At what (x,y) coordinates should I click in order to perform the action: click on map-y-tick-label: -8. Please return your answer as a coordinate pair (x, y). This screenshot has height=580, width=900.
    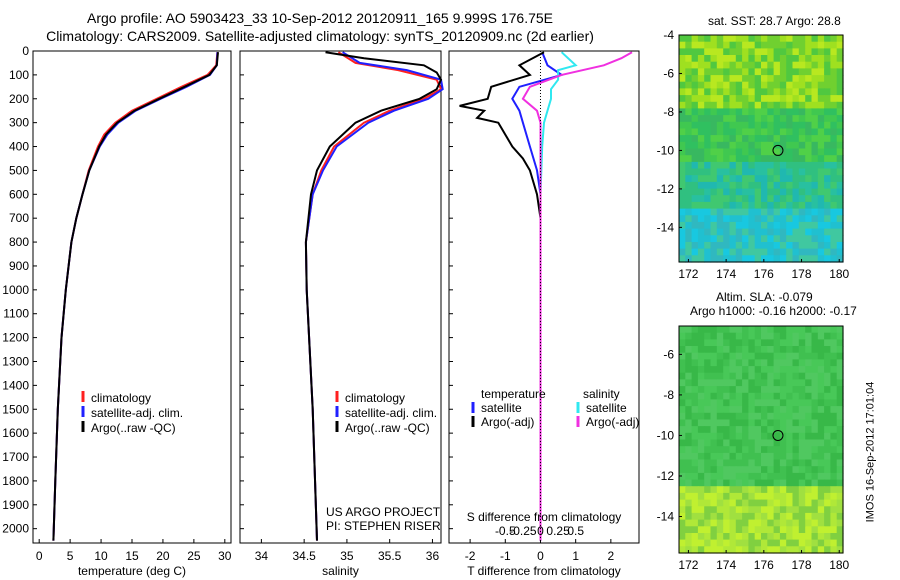
    Looking at the image, I should click on (668, 395).